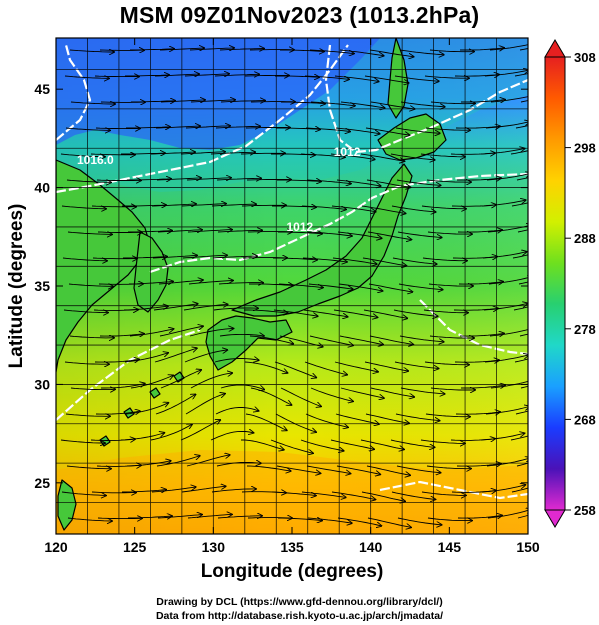 The width and height of the screenshot is (599, 625). I want to click on isobar-label: 1012, so click(300, 227).